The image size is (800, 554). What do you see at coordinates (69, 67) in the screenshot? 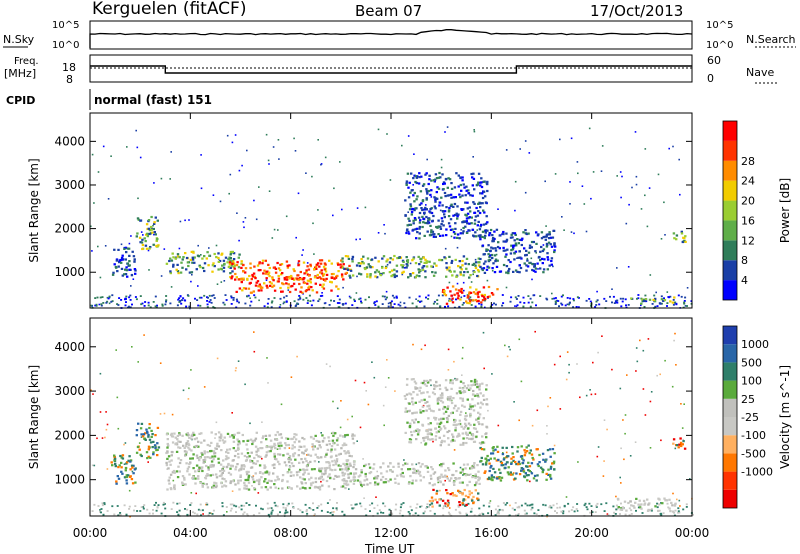
I see `freq-tick-top: 18` at bounding box center [69, 67].